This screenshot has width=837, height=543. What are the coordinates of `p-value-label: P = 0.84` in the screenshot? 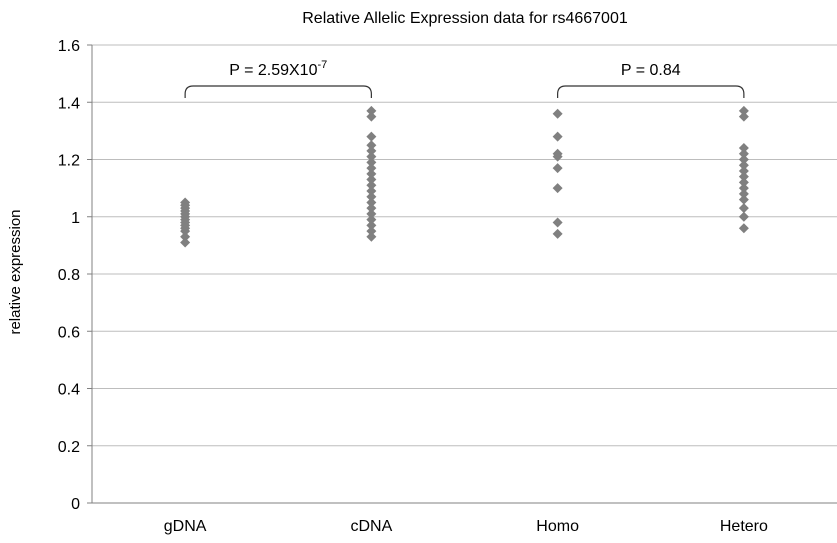 It's located at (651, 70).